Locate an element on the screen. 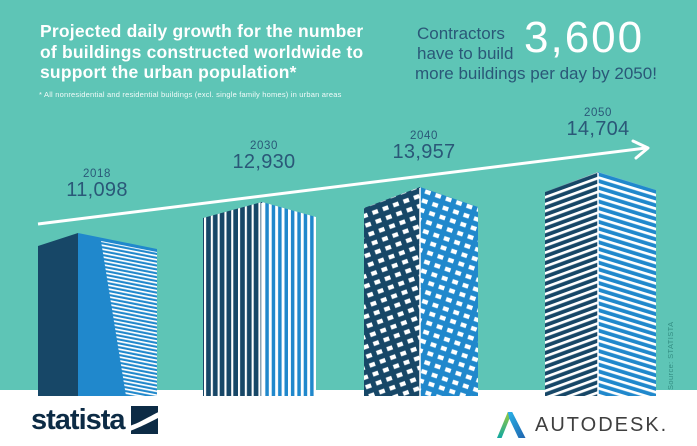 The height and width of the screenshot is (446, 697). autodesk-logo: AUTODESK. is located at coordinates (582, 425).